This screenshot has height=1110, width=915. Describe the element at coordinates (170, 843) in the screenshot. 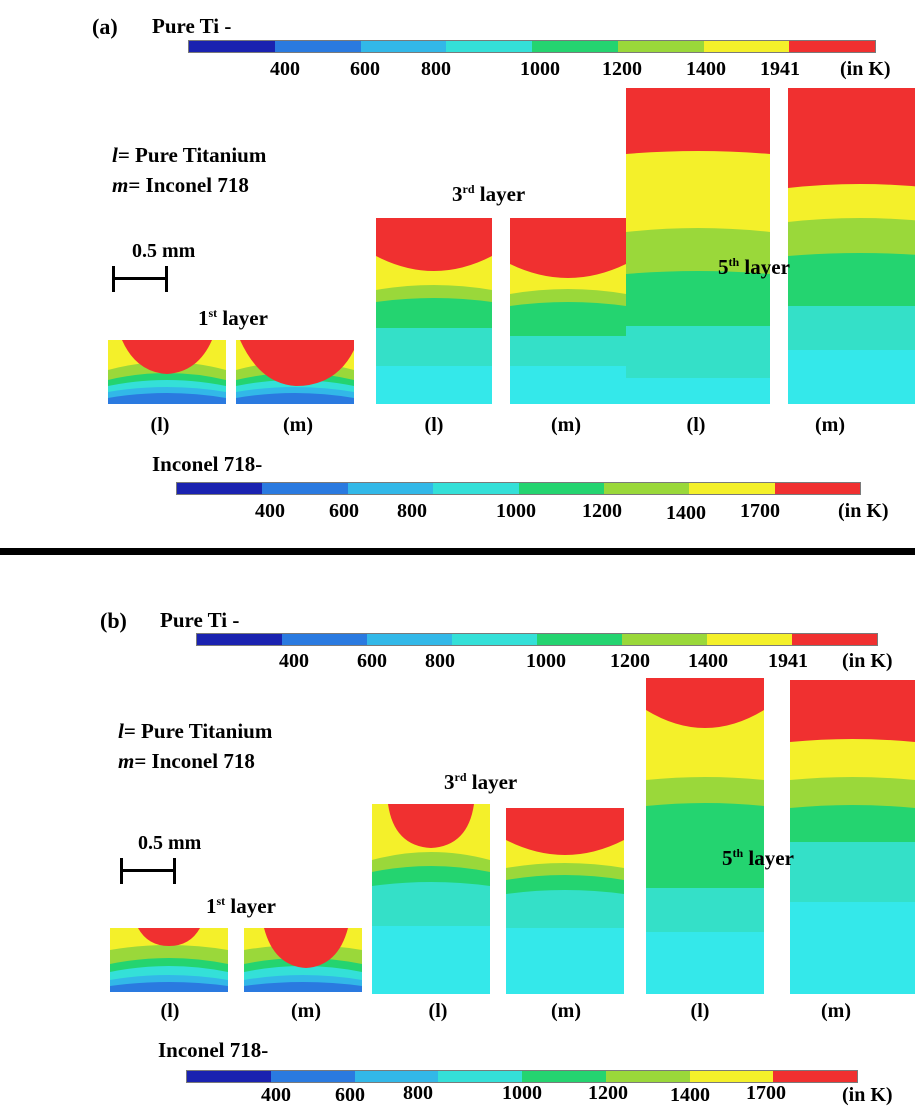

I see `scale-bar-label: 0.5 mm` at that location.